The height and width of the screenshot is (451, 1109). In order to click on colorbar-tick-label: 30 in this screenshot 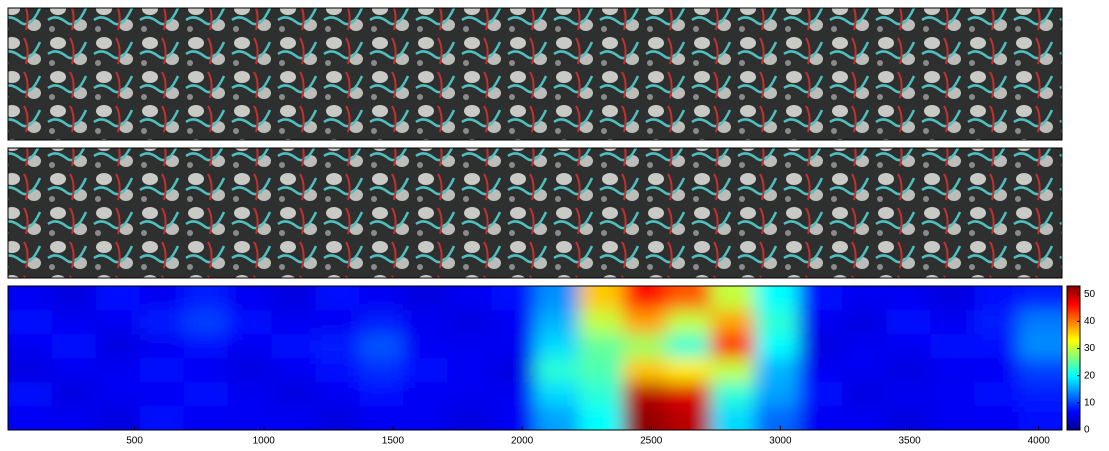, I will do `click(1090, 348)`.